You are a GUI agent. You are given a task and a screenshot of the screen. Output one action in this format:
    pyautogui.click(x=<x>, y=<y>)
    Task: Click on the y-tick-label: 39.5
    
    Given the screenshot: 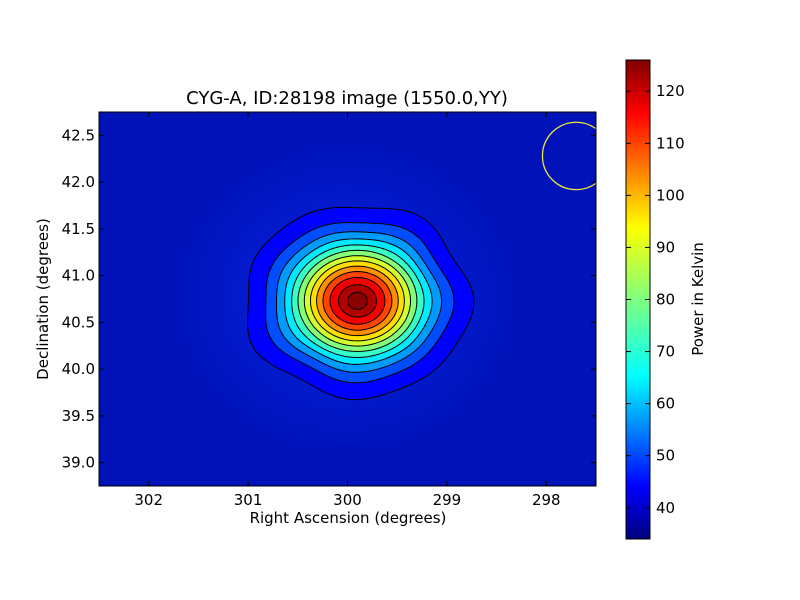 What is the action you would take?
    pyautogui.click(x=78, y=416)
    